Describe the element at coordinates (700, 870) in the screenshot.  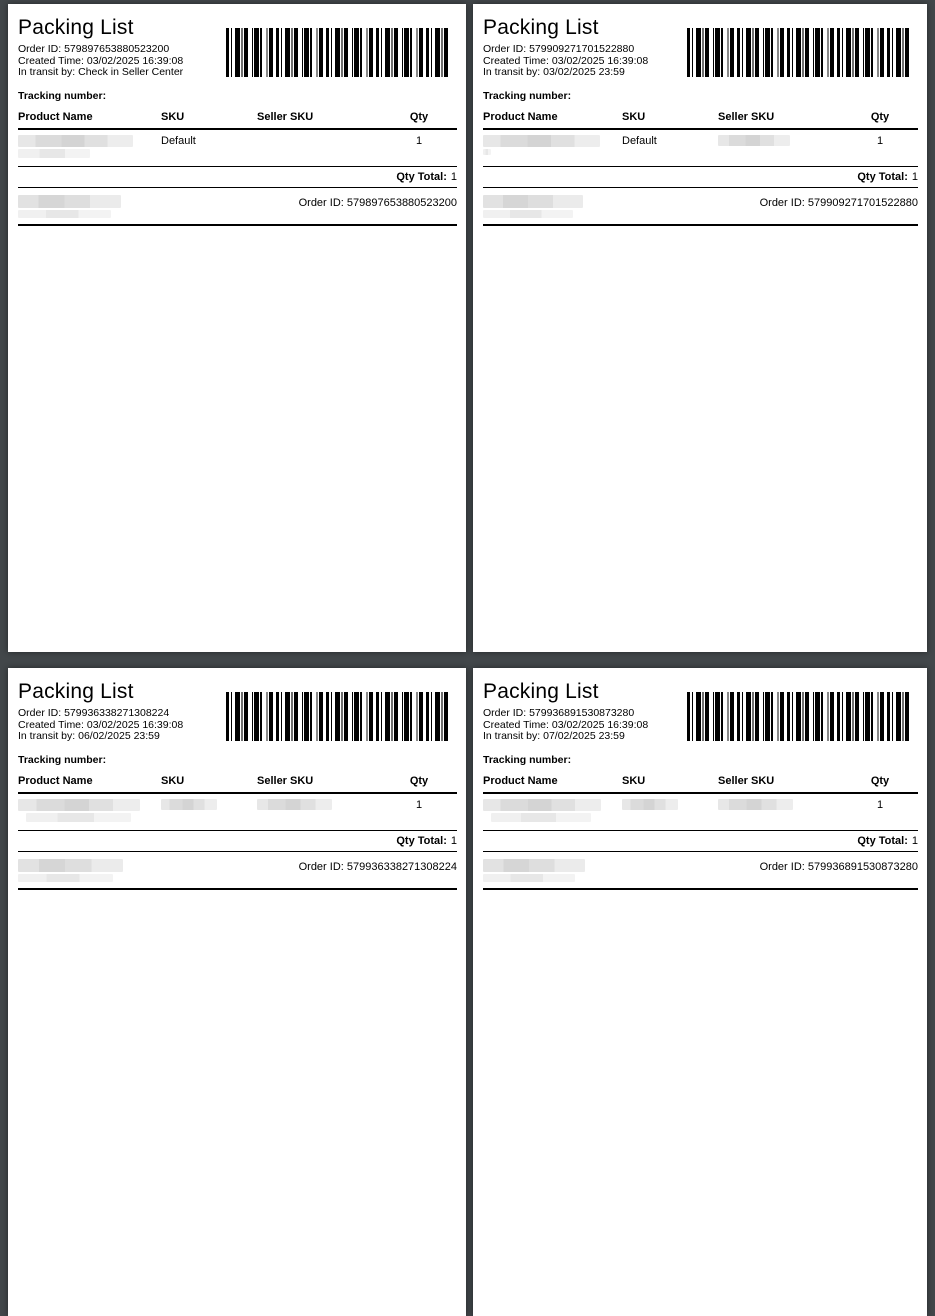
I see `footer-row: Order ID: 579936891530873280` at that location.